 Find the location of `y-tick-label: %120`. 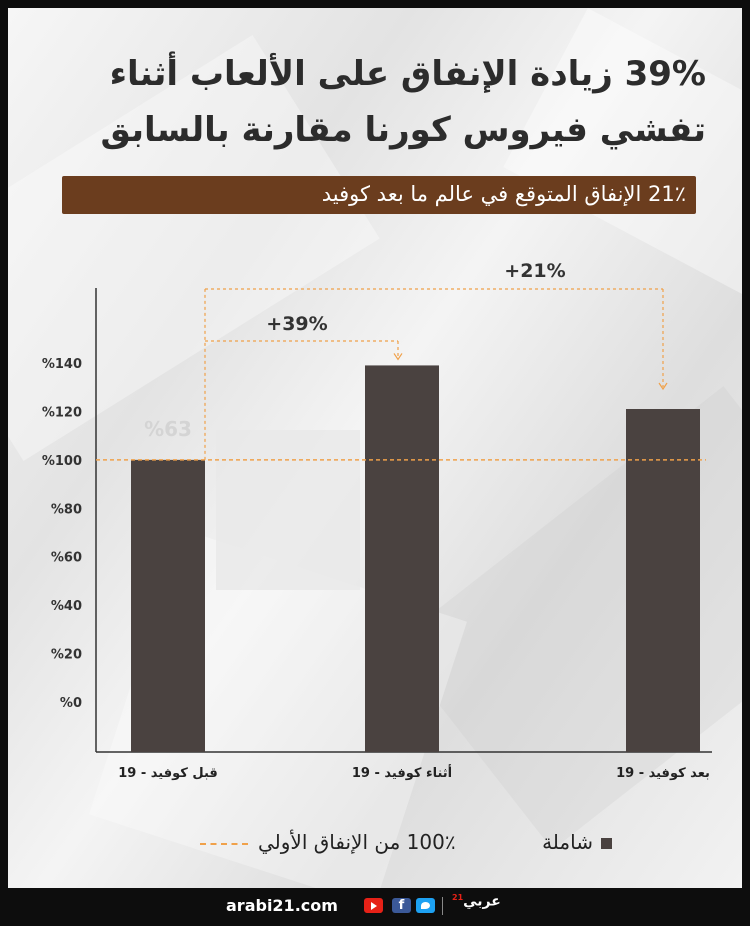

y-tick-label: %120 is located at coordinates (62, 412).